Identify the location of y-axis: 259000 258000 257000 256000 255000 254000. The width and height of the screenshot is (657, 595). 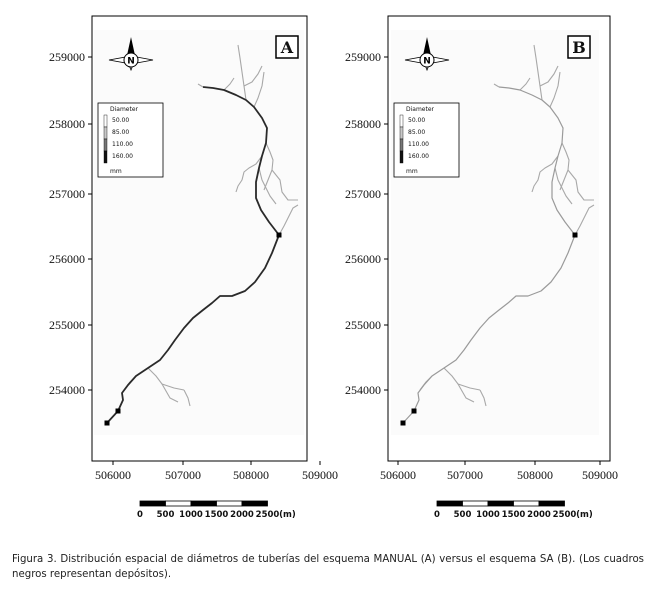
(70, 223).